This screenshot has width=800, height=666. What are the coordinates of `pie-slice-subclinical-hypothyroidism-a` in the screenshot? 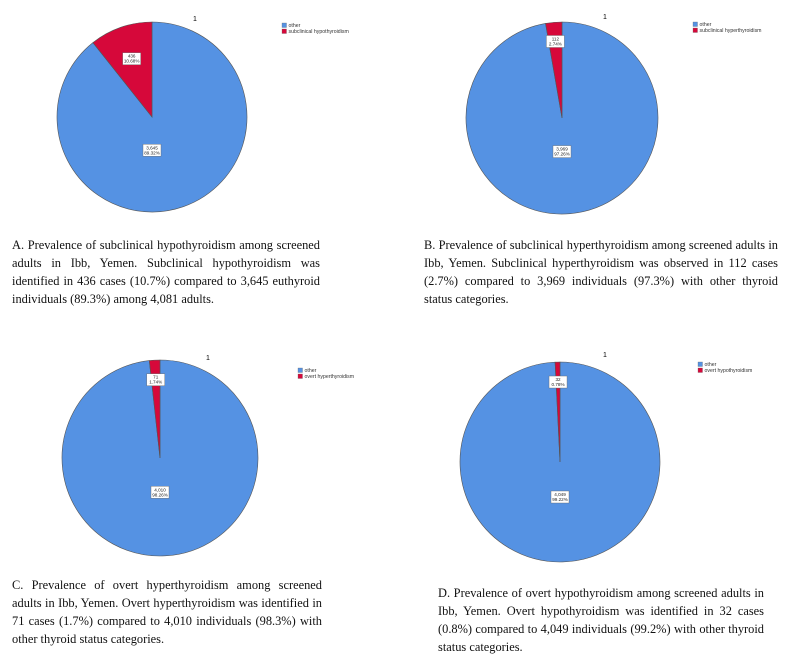 It's located at (122, 69).